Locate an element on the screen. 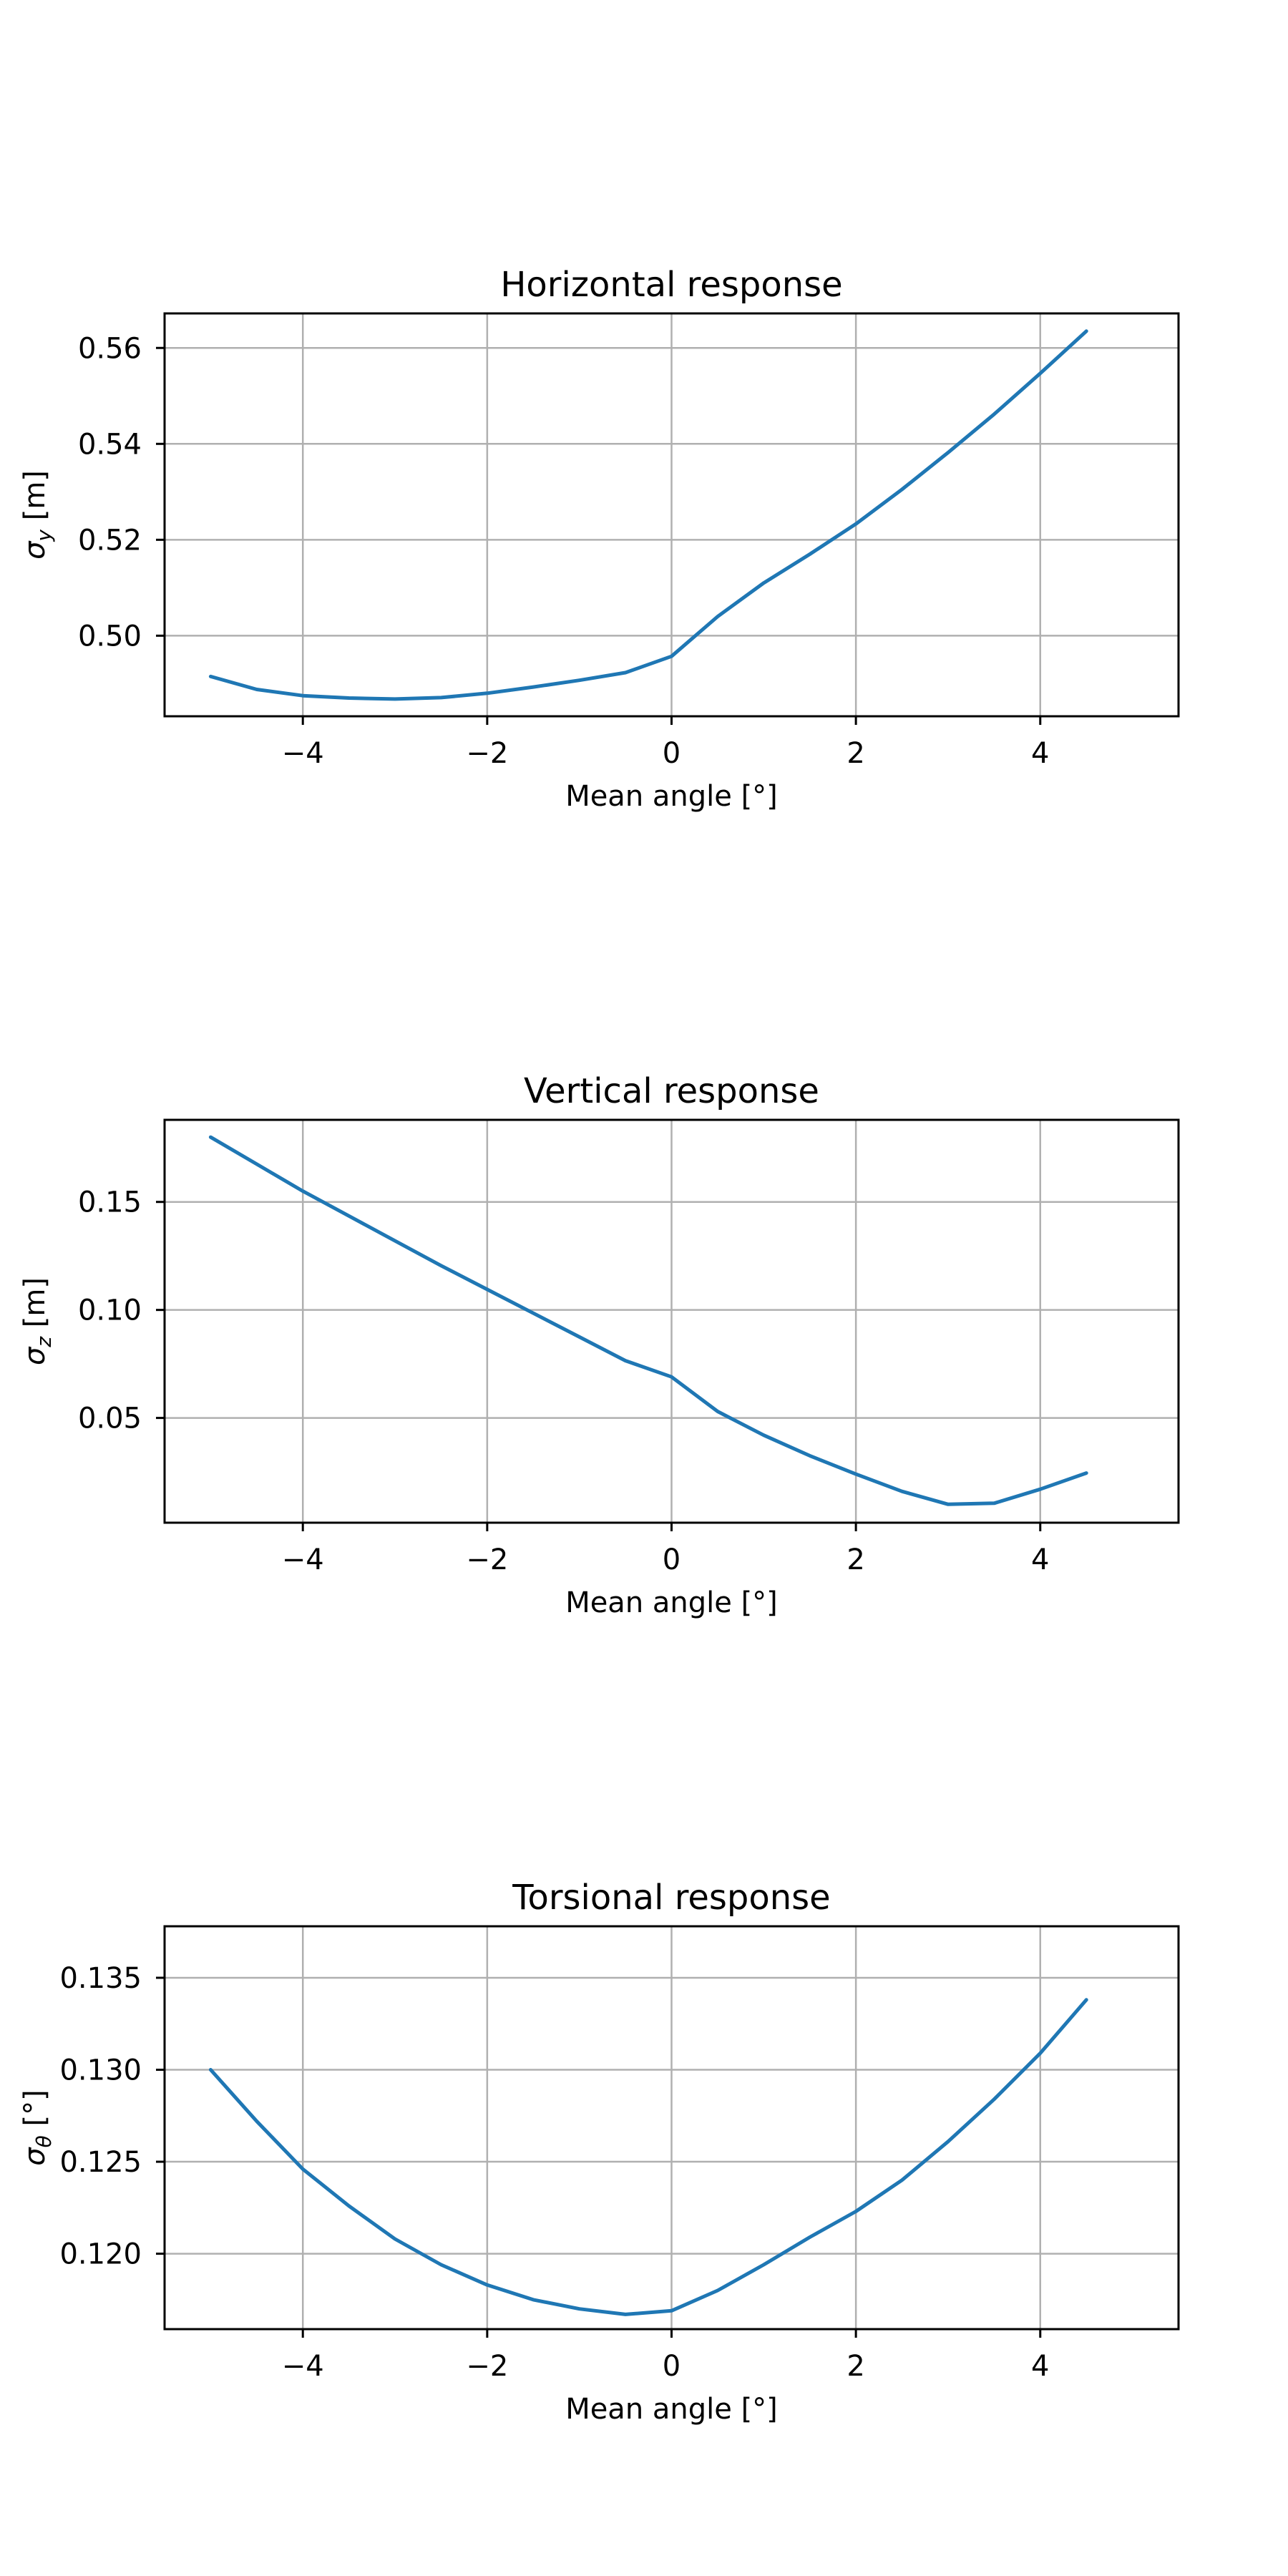 This screenshot has height=2576, width=1288. y-tick-label: 0.135 is located at coordinates (100, 1978).